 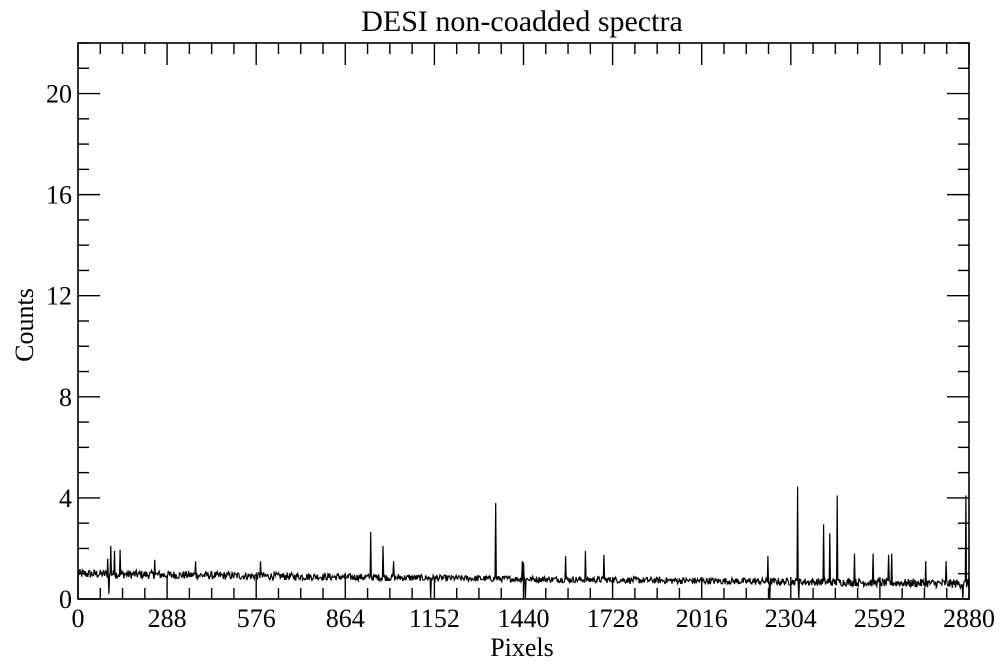 I want to click on x-tick-label: 0, so click(x=78, y=618).